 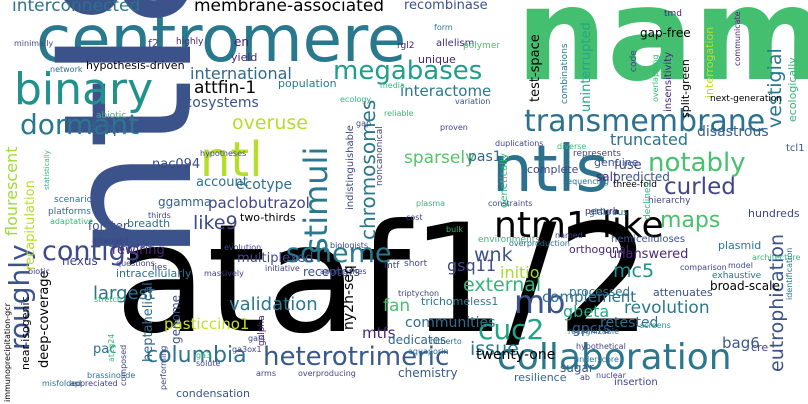 What do you see at coordinates (190, 42) in the screenshot?
I see `word-highly: highly` at bounding box center [190, 42].